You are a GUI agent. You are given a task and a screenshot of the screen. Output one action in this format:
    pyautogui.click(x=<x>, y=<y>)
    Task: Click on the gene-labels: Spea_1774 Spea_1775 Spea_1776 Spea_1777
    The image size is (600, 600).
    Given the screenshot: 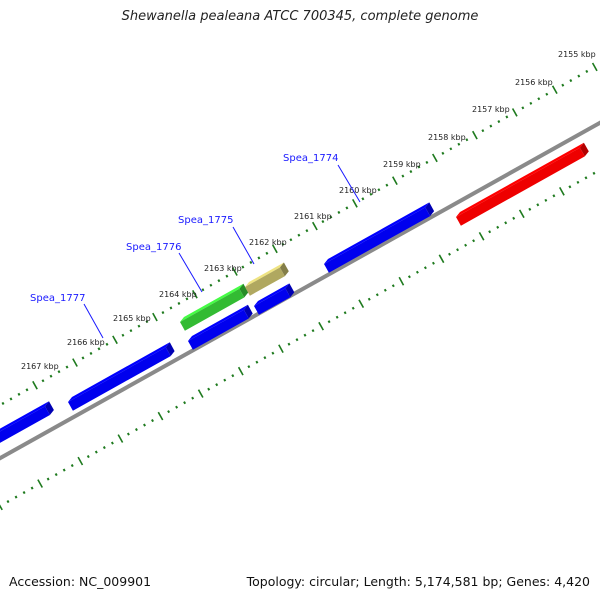 What is the action you would take?
    pyautogui.click(x=184, y=228)
    